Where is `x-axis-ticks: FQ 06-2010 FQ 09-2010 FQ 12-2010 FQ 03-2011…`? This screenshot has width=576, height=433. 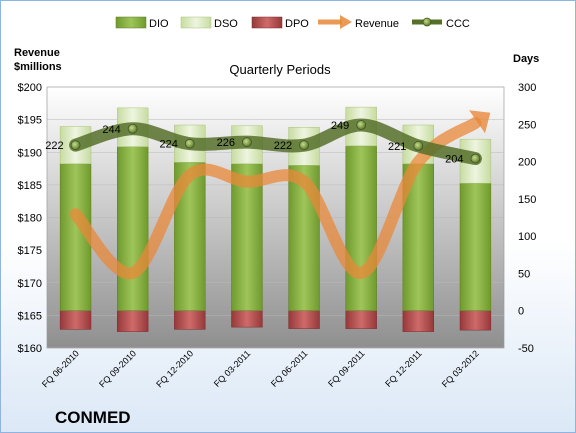
x-axis-ticks: FQ 06-2010 FQ 09-2010 FQ 12-2010 FQ 03-2011… is located at coordinates (260, 368).